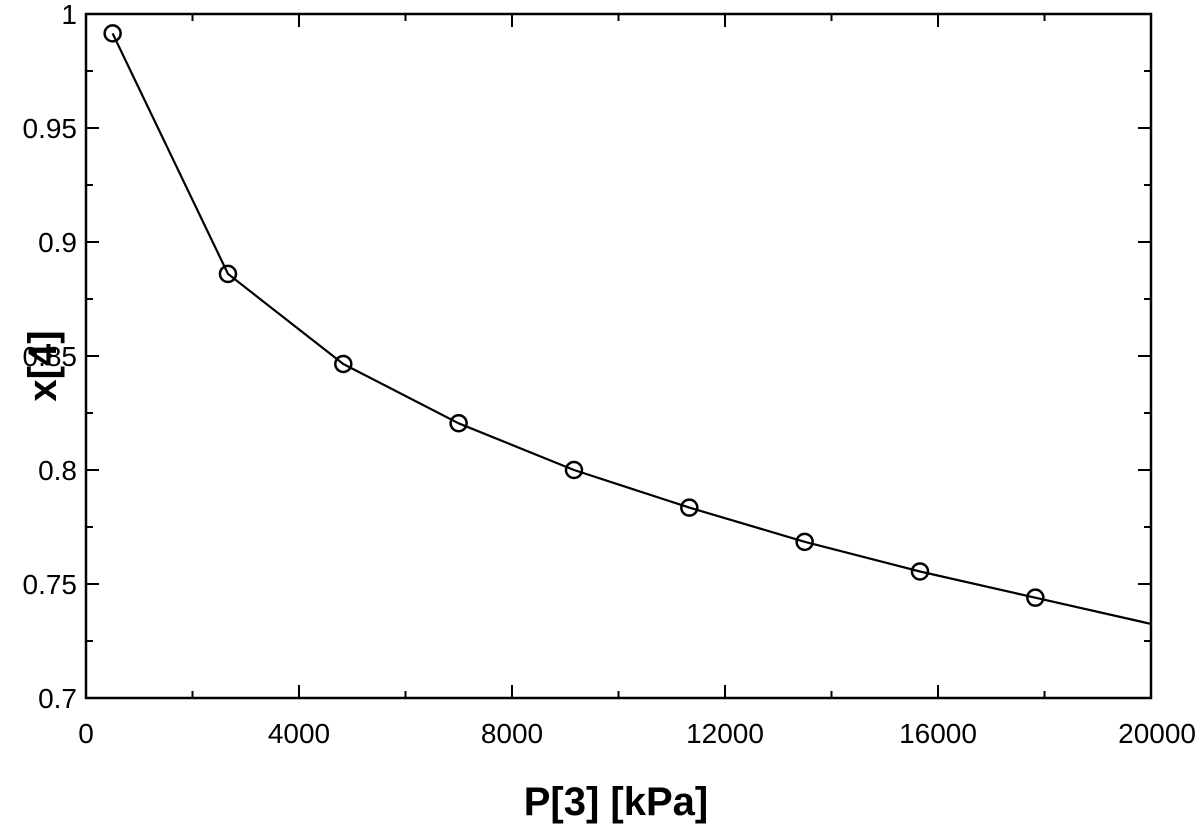  Describe the element at coordinates (725, 733) in the screenshot. I see `x-tick-label: 12000` at that location.